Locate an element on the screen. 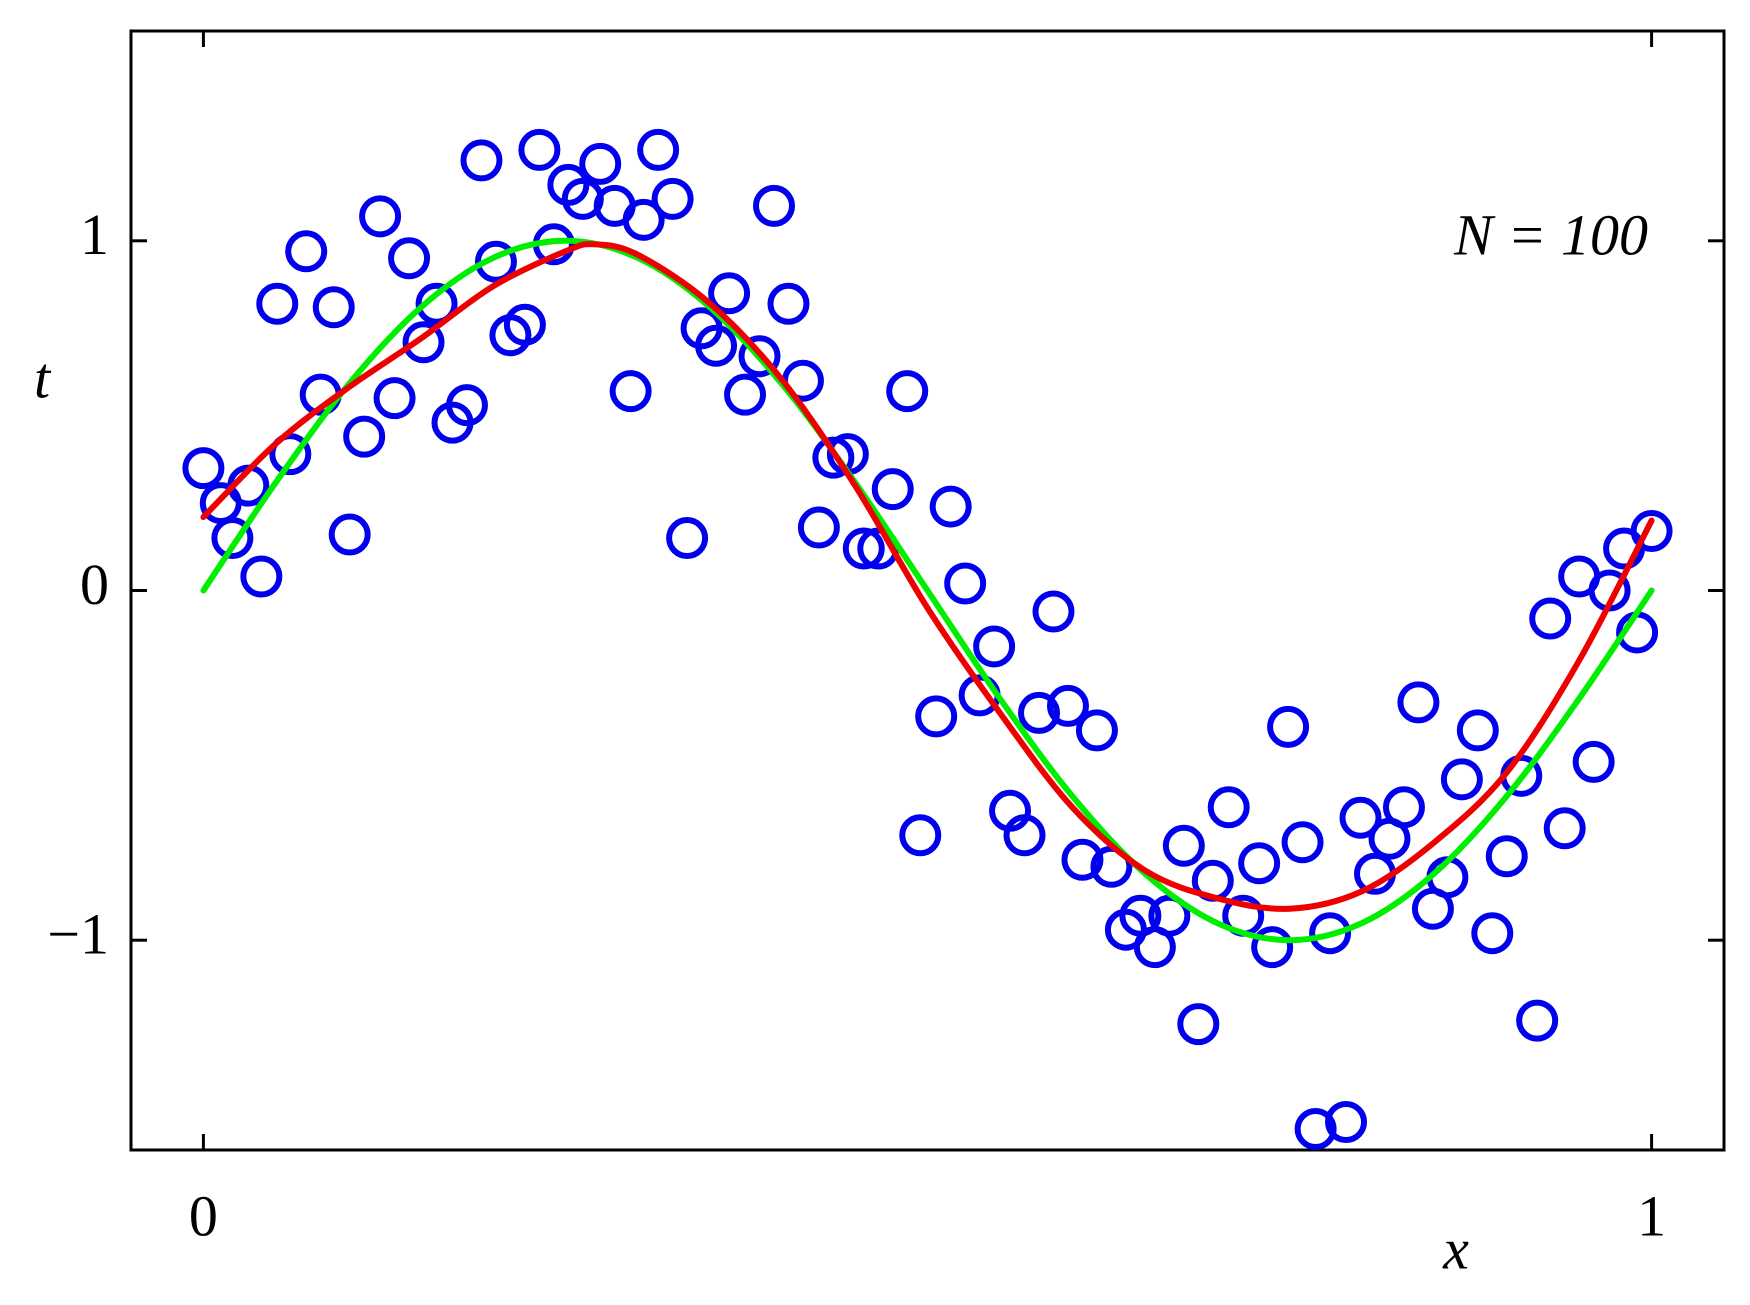  y-tick-label: 1 is located at coordinates (94, 234).